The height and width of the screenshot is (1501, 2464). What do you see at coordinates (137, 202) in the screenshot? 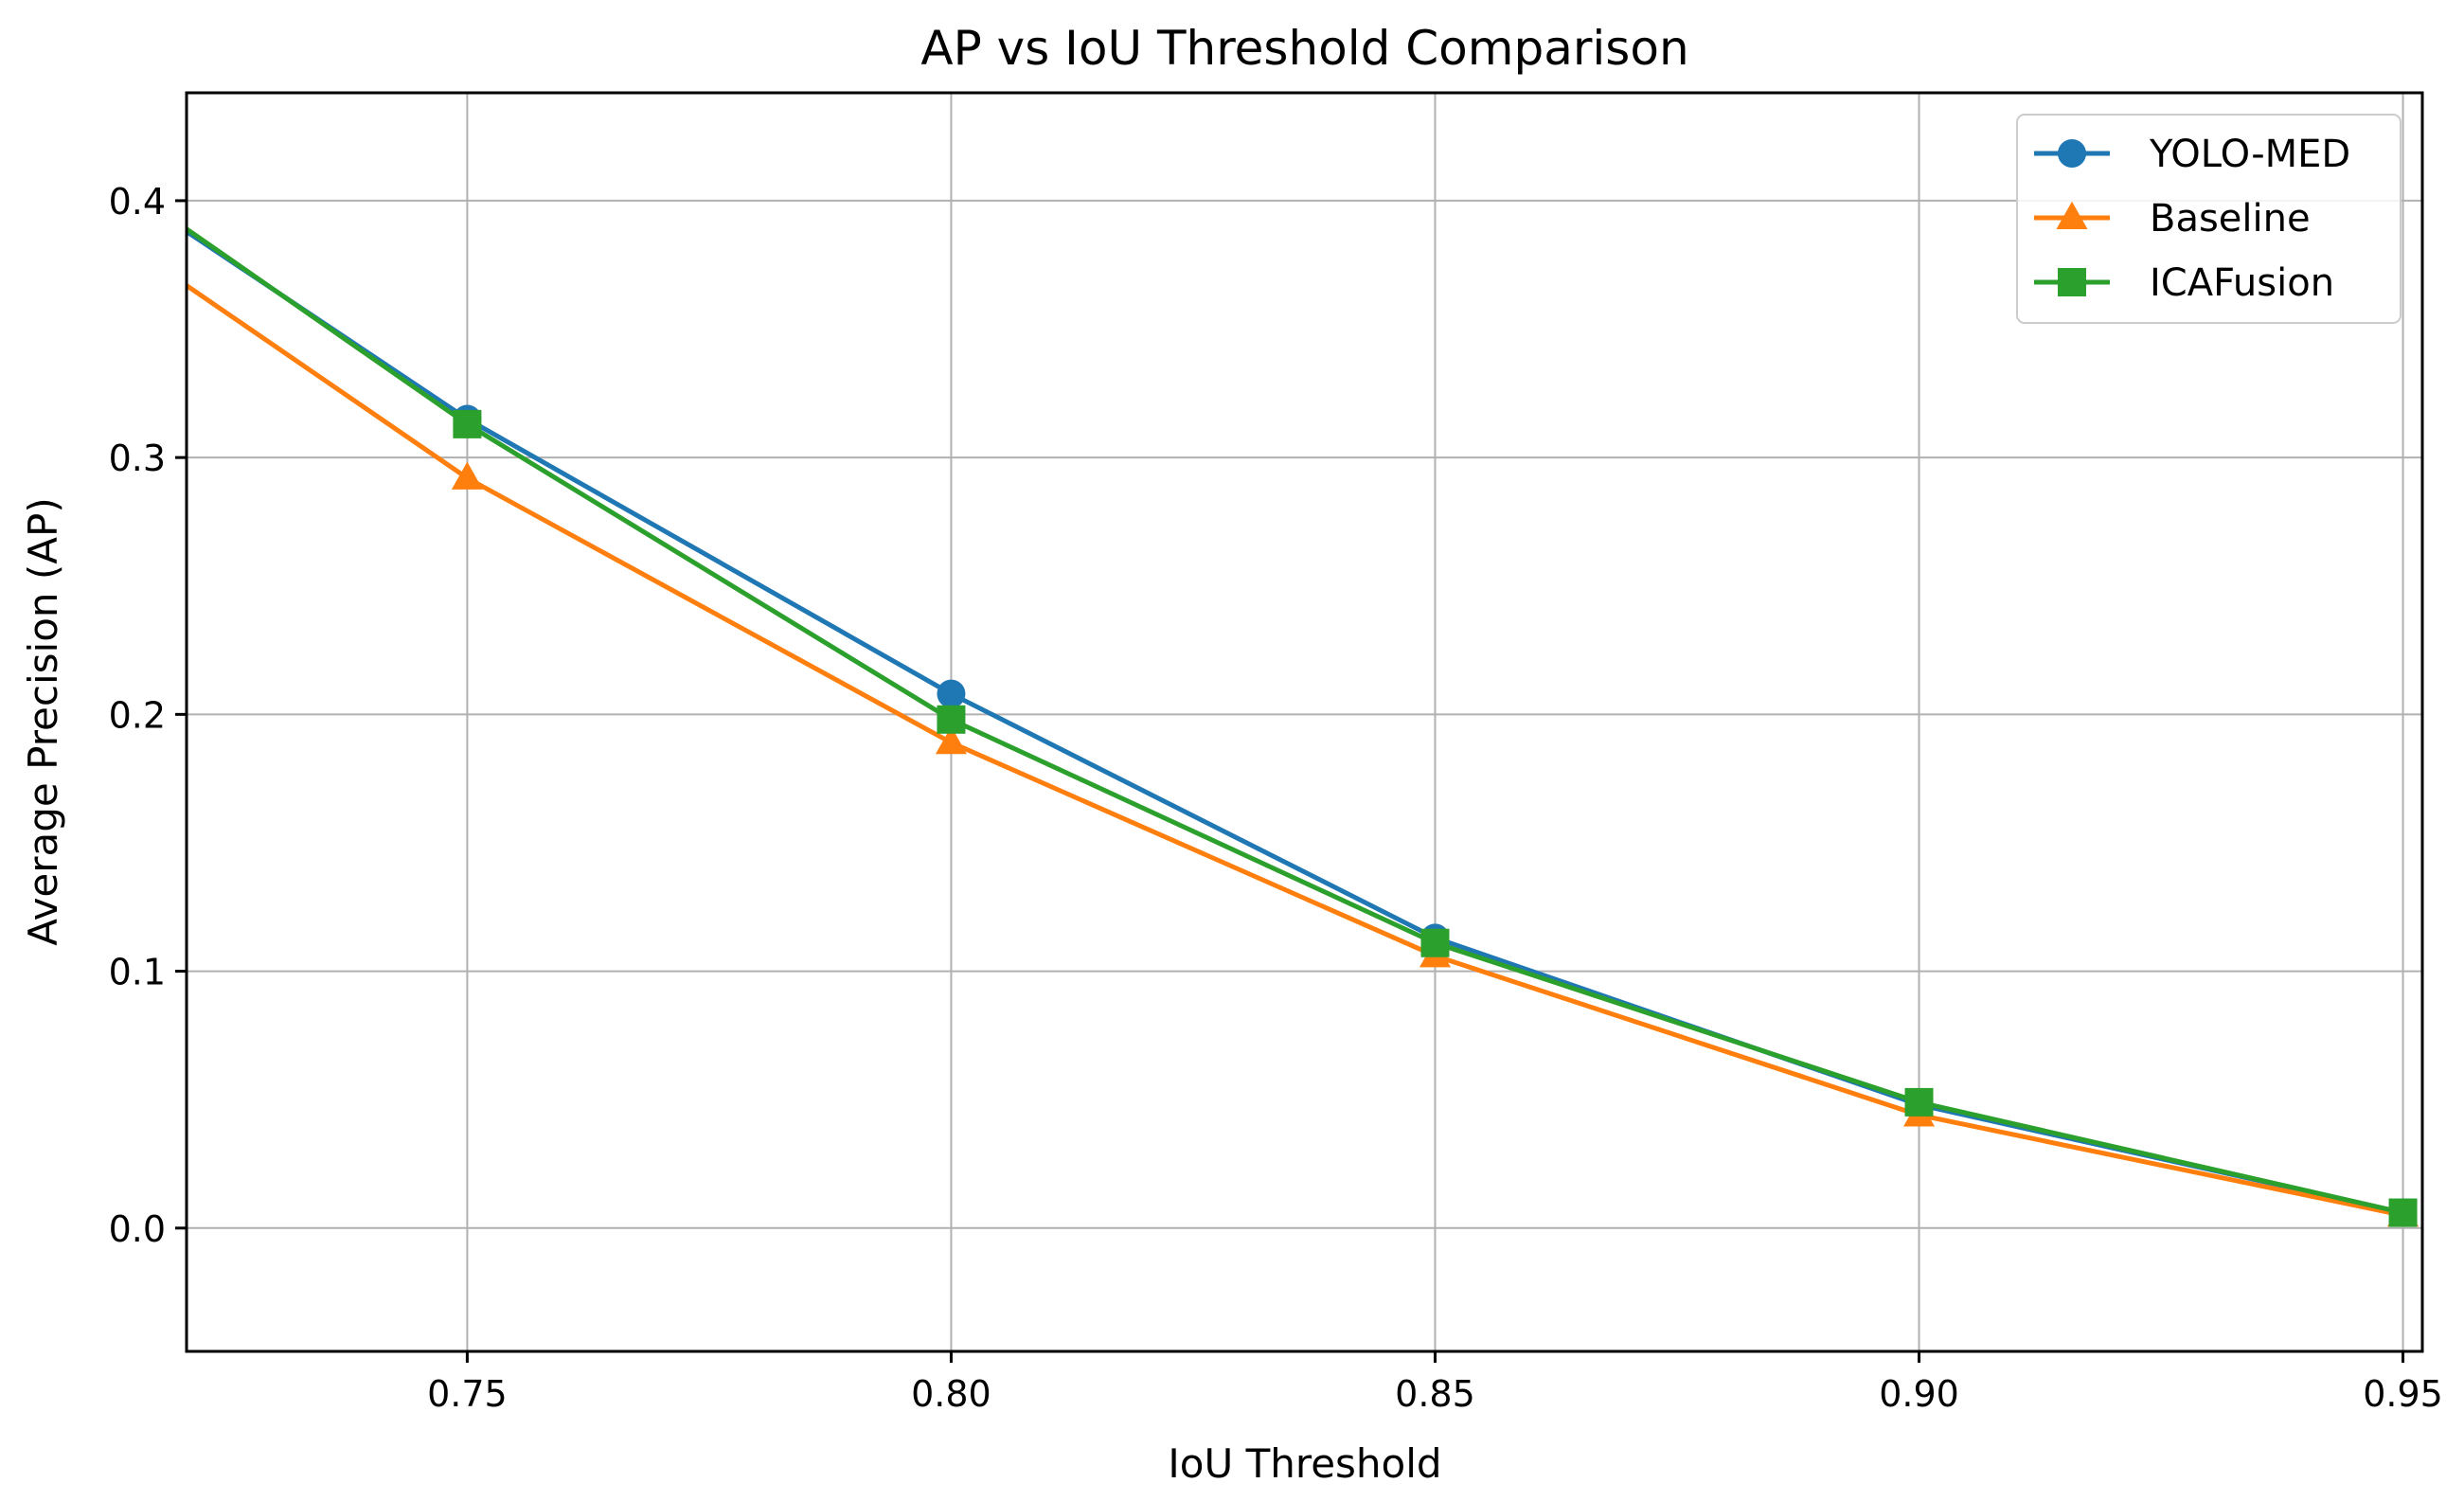
I see `y-tick-label: 0.4` at bounding box center [137, 202].